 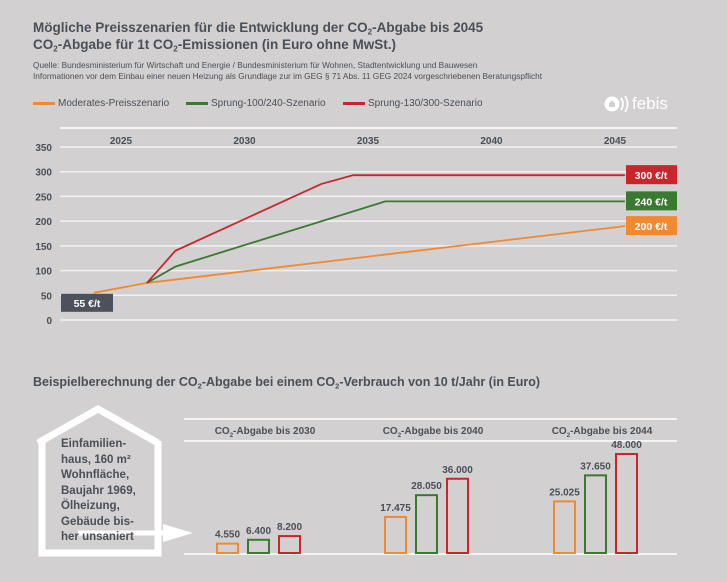 I want to click on legend-item-red: Sprung-130/300-Szenario, so click(x=413, y=103).